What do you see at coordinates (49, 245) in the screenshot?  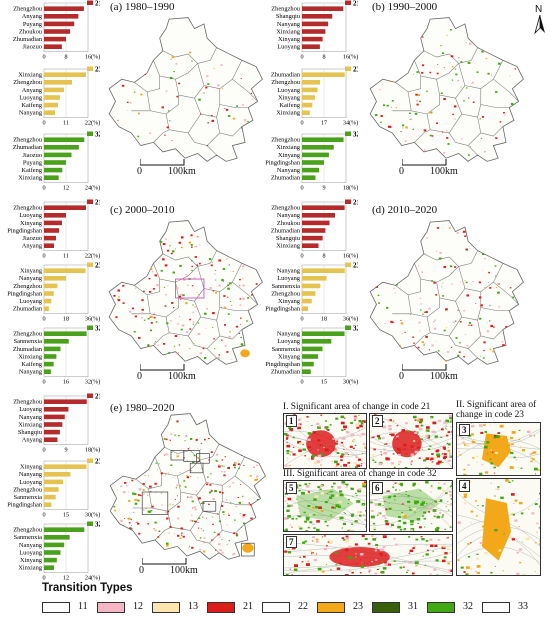 I see `bar` at bounding box center [49, 245].